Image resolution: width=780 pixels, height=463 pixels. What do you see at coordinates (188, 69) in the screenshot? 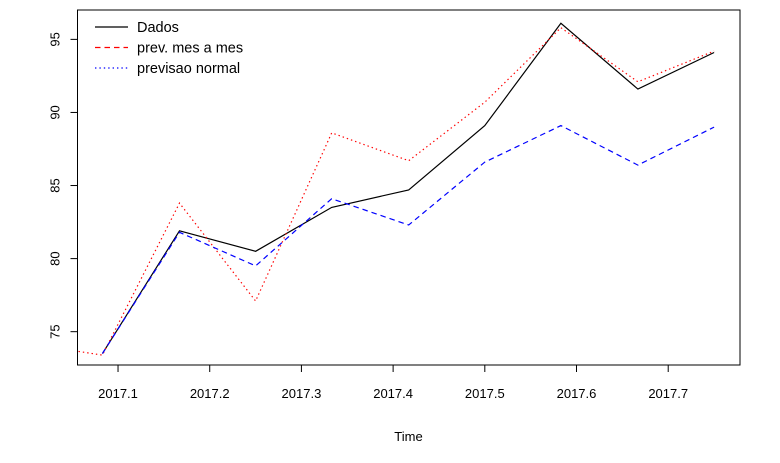
I see `legend-label-previsao-normal: previsao normal` at bounding box center [188, 69].